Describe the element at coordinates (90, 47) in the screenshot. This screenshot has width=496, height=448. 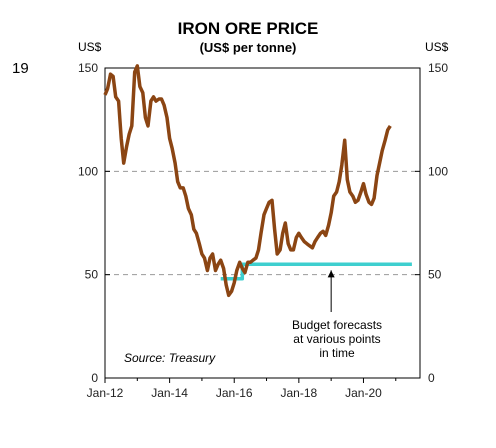
I see `y-axis-unit-left: US$` at that location.